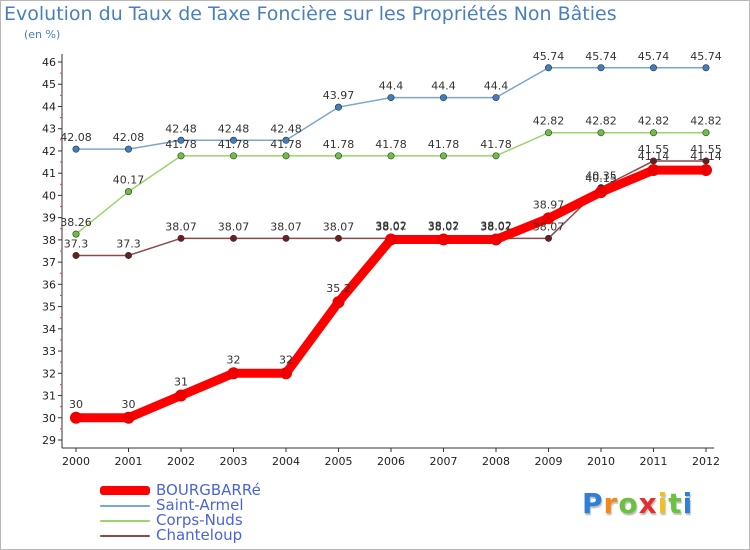  Describe the element at coordinates (654, 121) in the screenshot. I see `data-label: 42.82` at that location.